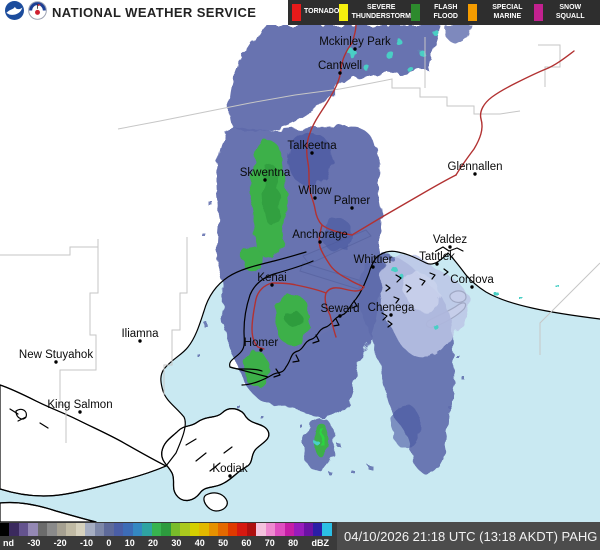 This screenshot has height=550, width=600. I want to click on city-label: Whittier, so click(373, 260).